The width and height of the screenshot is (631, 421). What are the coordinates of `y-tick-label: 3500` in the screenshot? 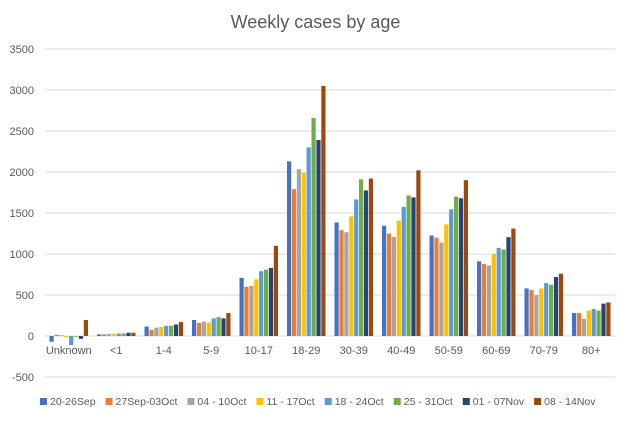 It's located at (22, 50).